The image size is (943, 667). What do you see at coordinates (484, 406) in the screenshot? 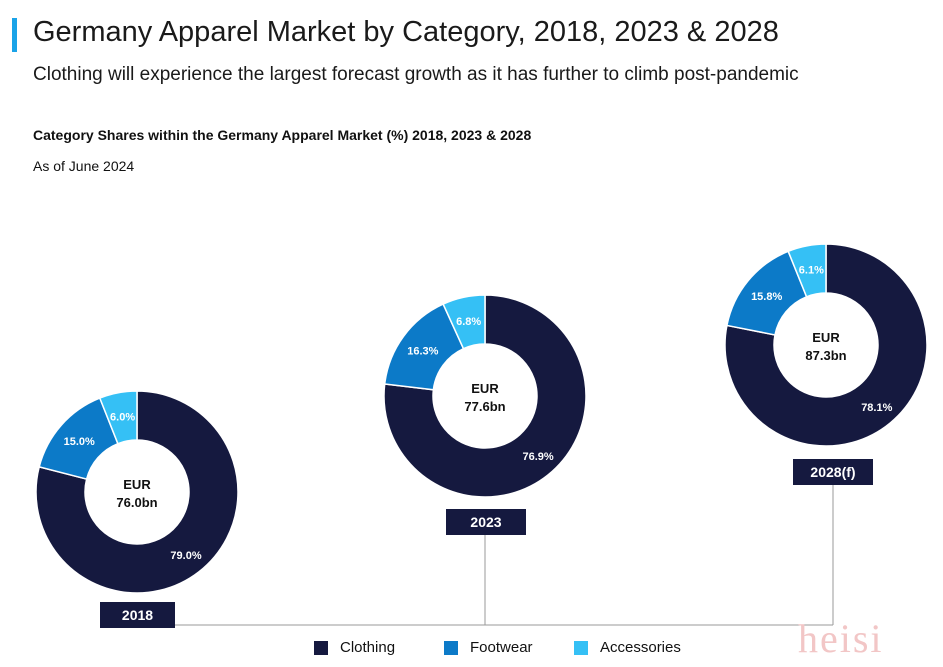
I see `center-total-2023: 77.6bn` at bounding box center [484, 406].